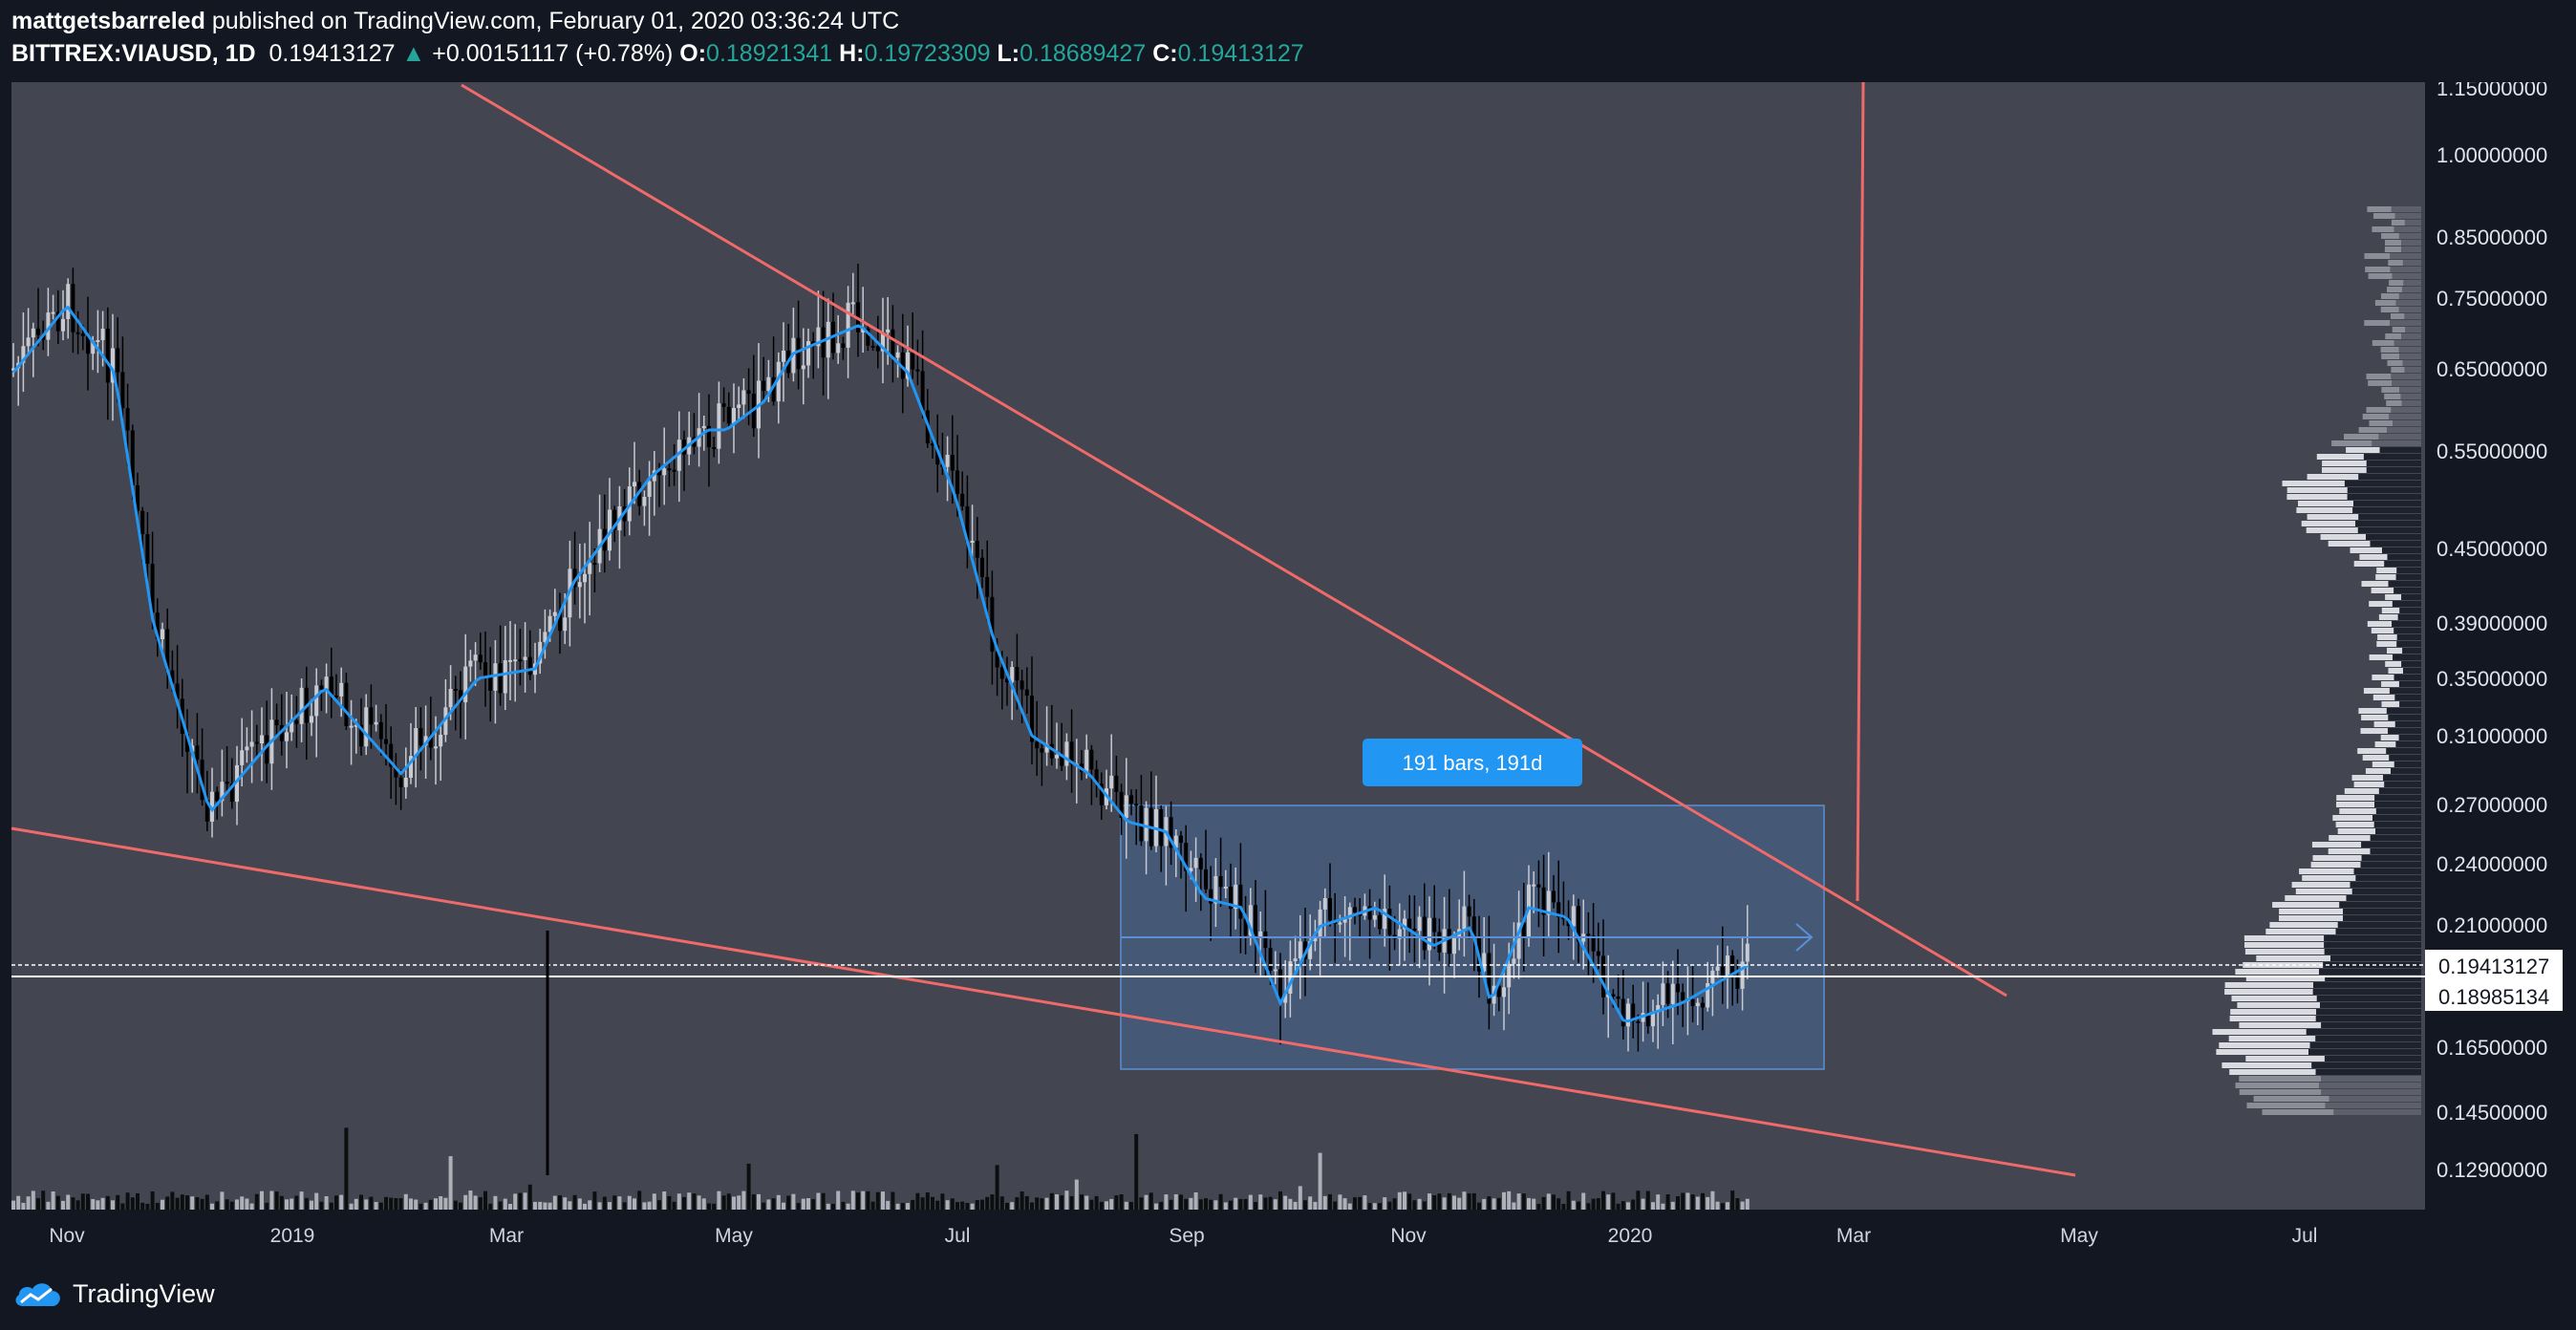 Image resolution: width=2576 pixels, height=1330 pixels. Describe the element at coordinates (133, 53) in the screenshot. I see `symbol-name: BITTREX:VIAUSD, 1D` at that location.